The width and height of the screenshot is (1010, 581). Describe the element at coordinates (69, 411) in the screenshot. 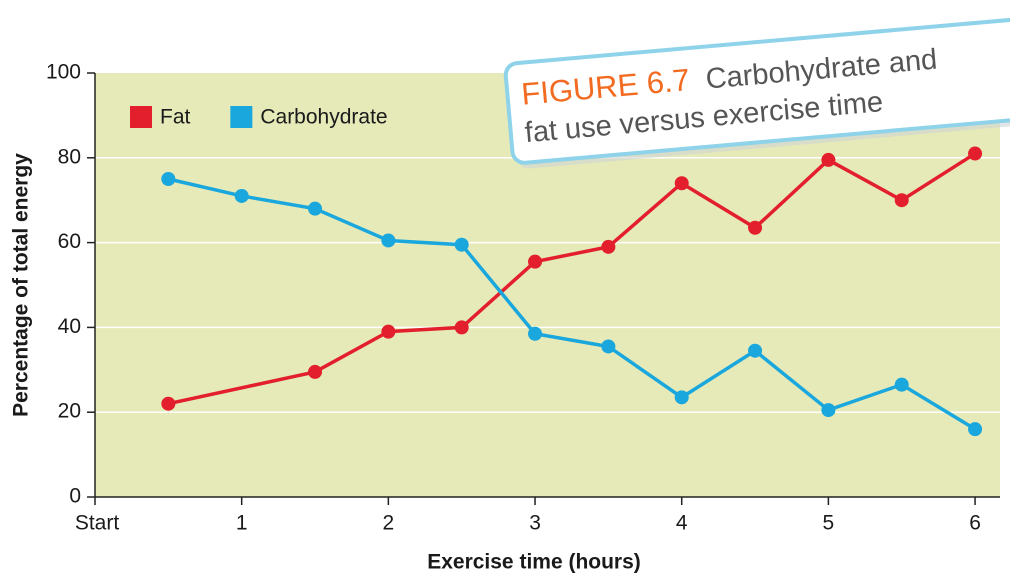

I see `y-tick-label: 20` at that location.